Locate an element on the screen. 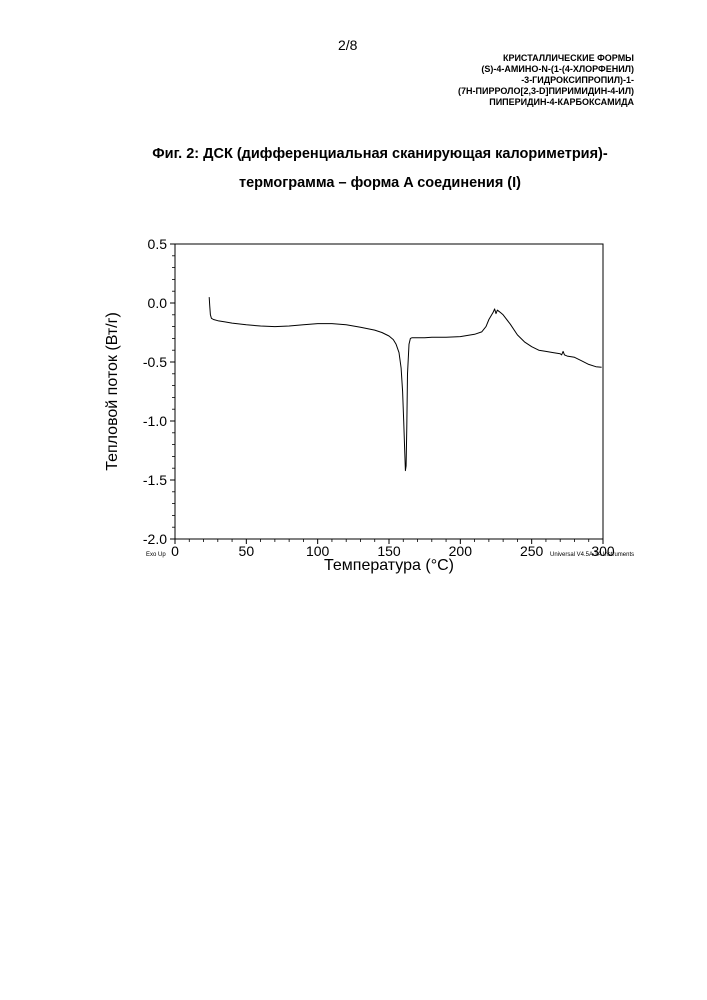 The width and height of the screenshot is (707, 1000). header-line: (S)-4-АМИНО-N-(1-(4-ХЛОРФЕНИЛ) is located at coordinates (557, 69).